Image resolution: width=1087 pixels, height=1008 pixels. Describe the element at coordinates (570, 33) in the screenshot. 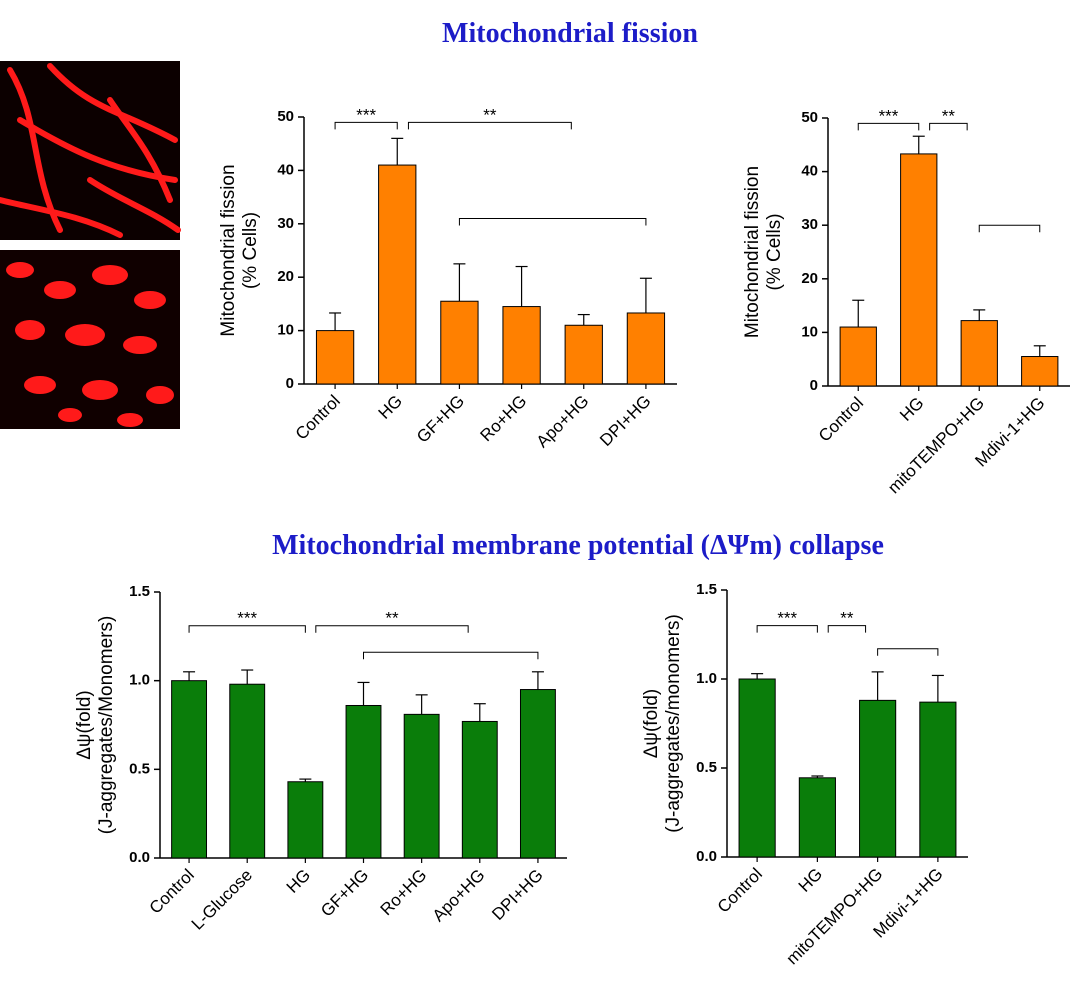

I see `section-title: Mitochondrial fission` at that location.